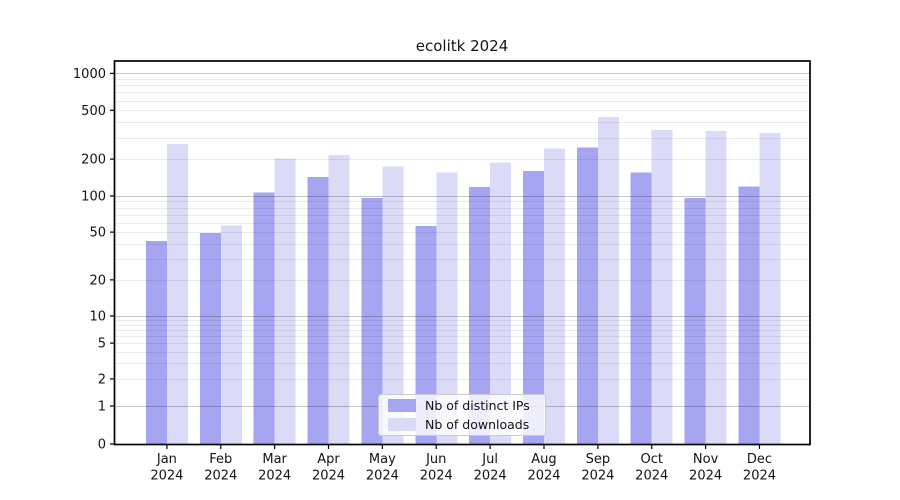 This screenshot has width=900, height=500. Describe the element at coordinates (94, 260) in the screenshot. I see `y-axis-group: 0 1 2 5 10 20 50 100 200 500 1000` at that location.